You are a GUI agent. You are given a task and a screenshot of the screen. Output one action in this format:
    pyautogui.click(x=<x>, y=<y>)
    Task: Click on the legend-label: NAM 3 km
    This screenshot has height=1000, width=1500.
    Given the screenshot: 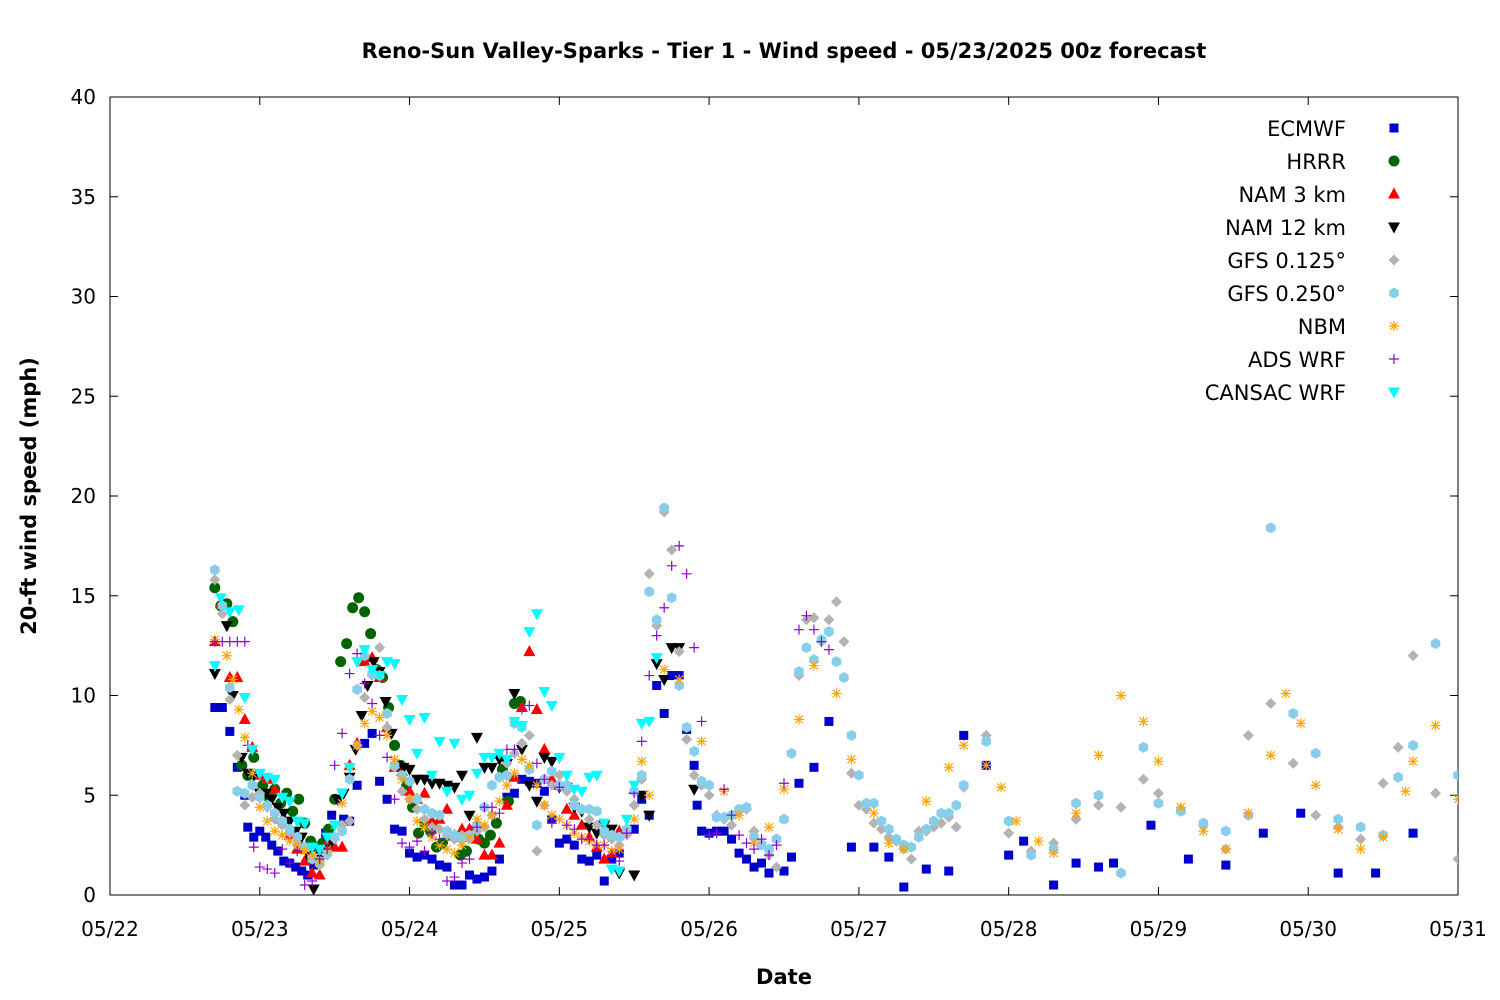 What is the action you would take?
    pyautogui.click(x=1292, y=195)
    